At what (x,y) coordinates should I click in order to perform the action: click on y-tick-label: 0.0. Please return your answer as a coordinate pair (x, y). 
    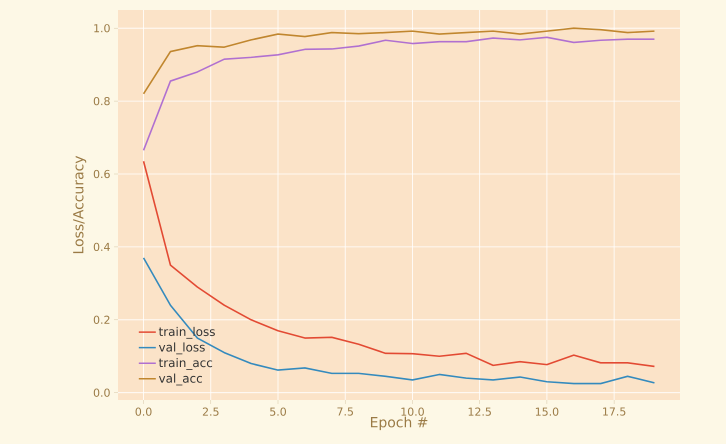
    Looking at the image, I should click on (102, 392).